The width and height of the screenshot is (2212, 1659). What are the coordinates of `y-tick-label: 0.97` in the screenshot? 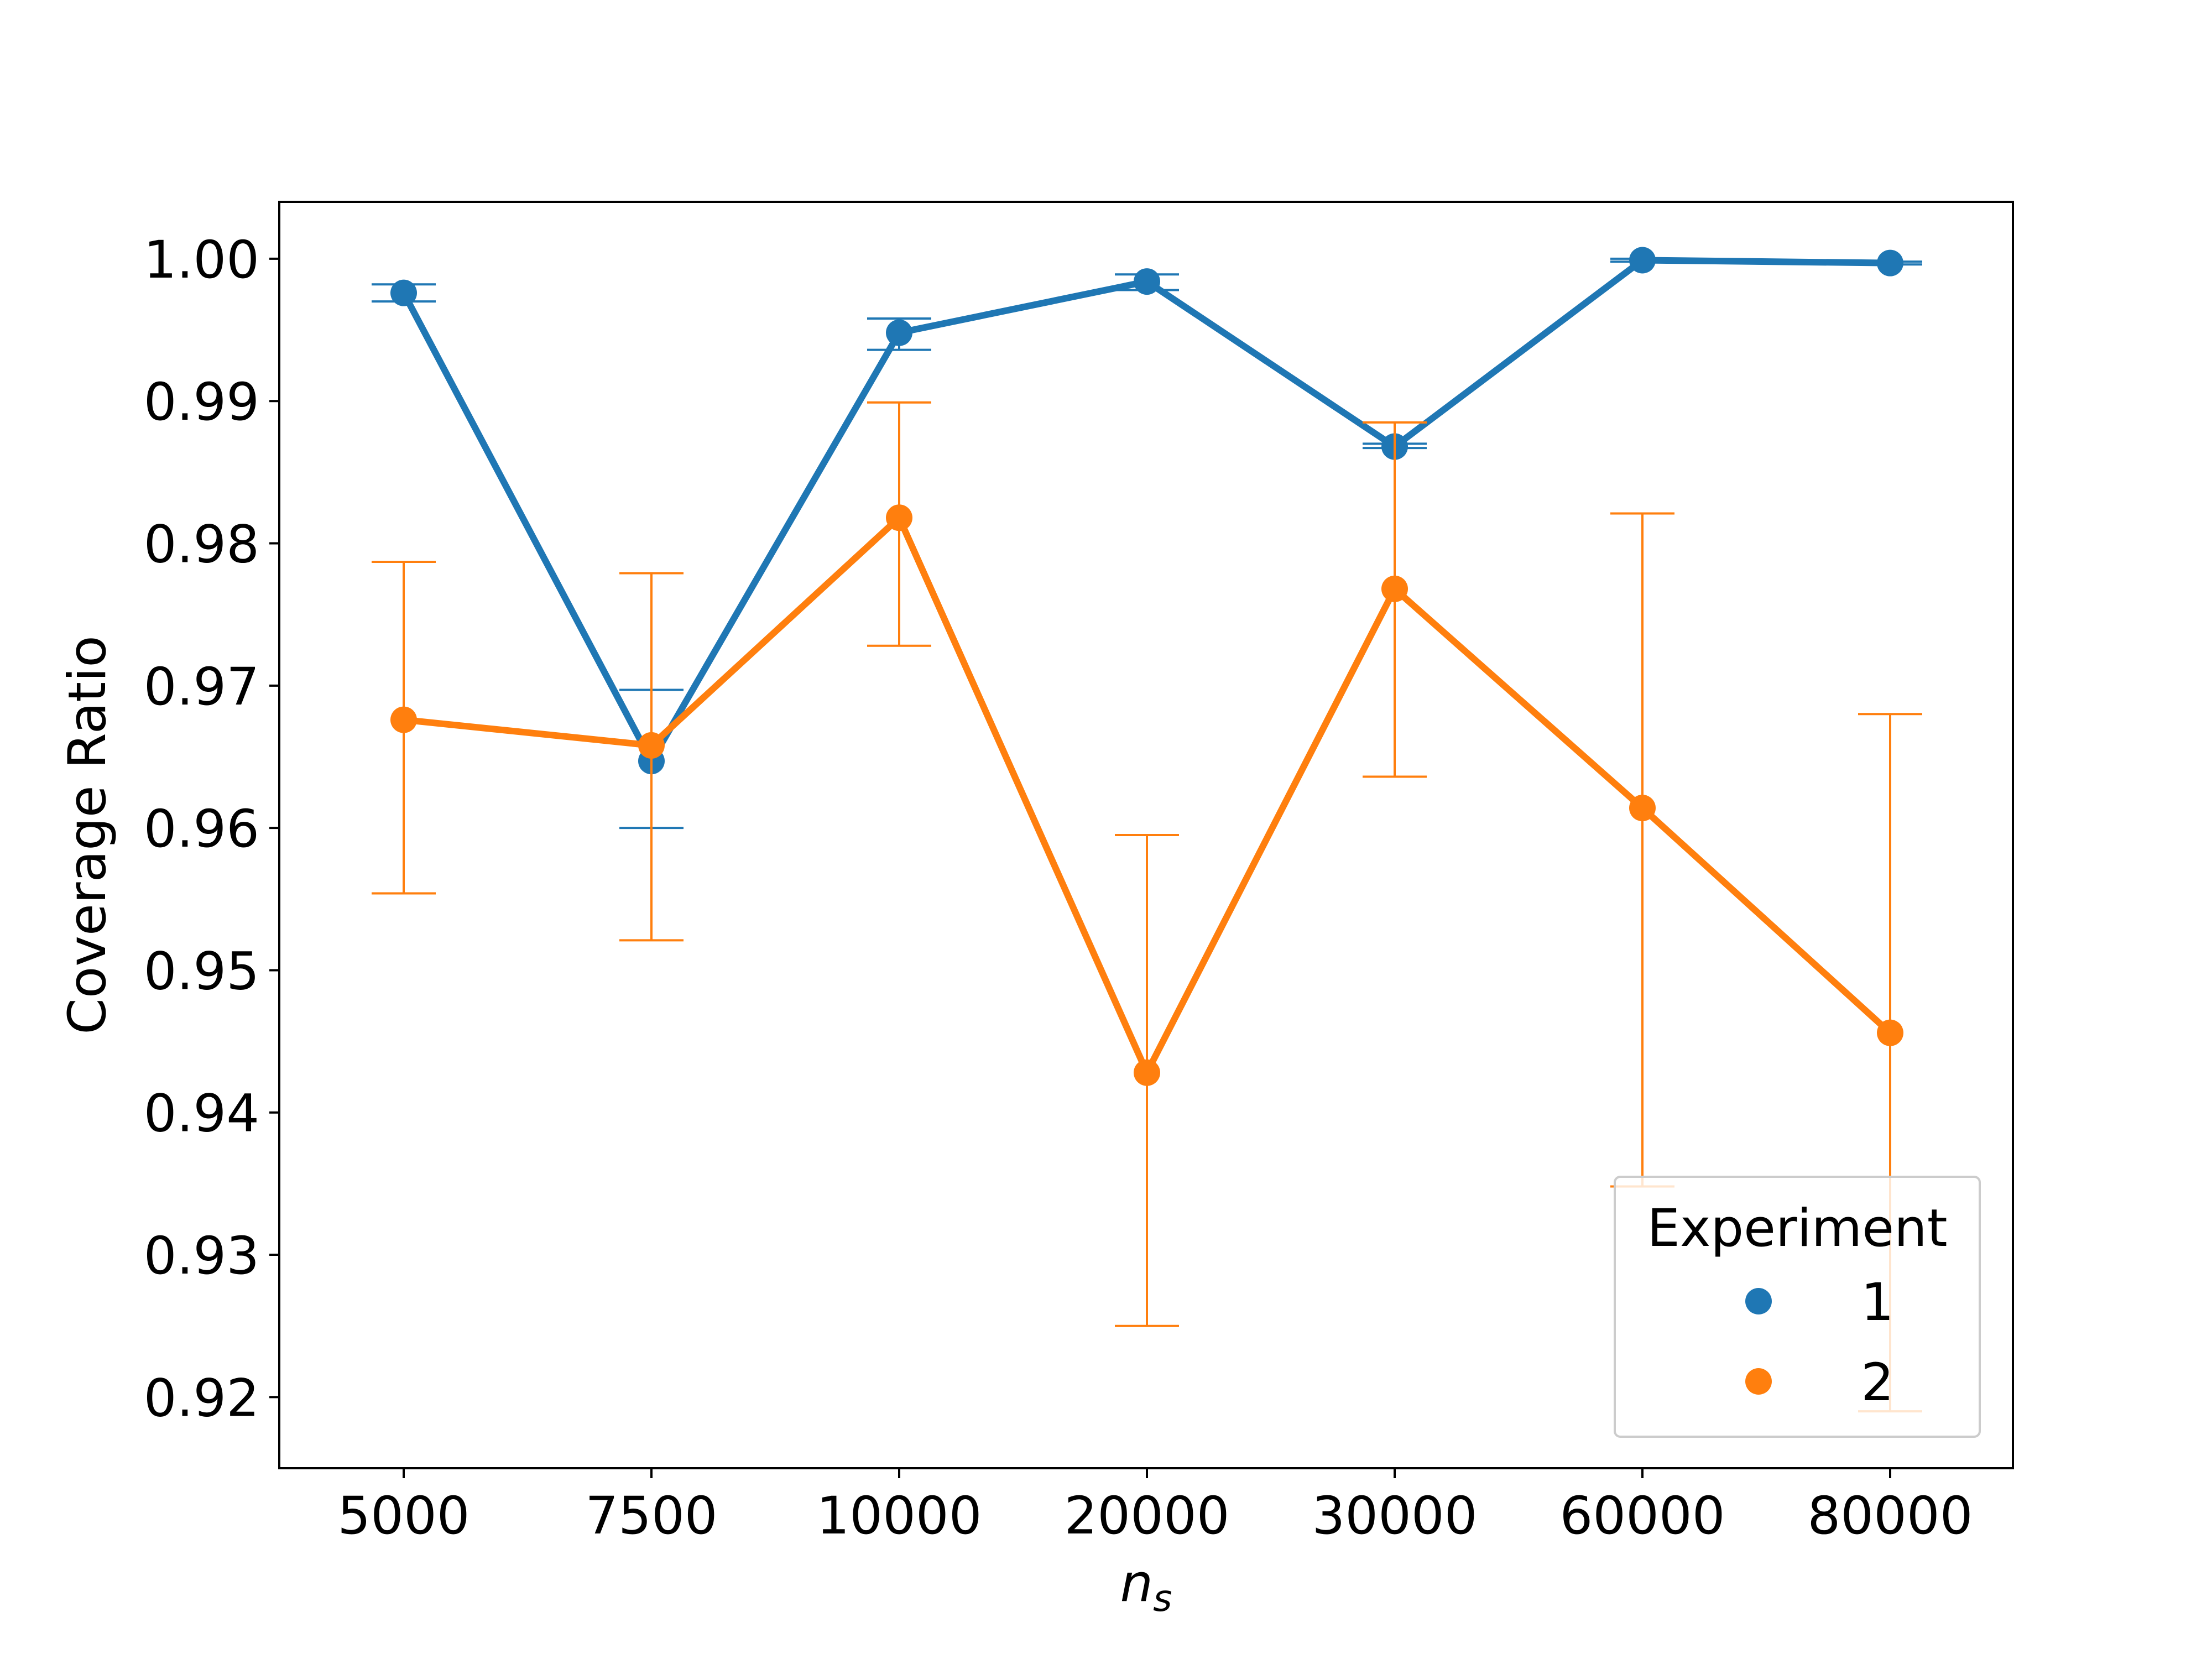 It's located at (202, 687).